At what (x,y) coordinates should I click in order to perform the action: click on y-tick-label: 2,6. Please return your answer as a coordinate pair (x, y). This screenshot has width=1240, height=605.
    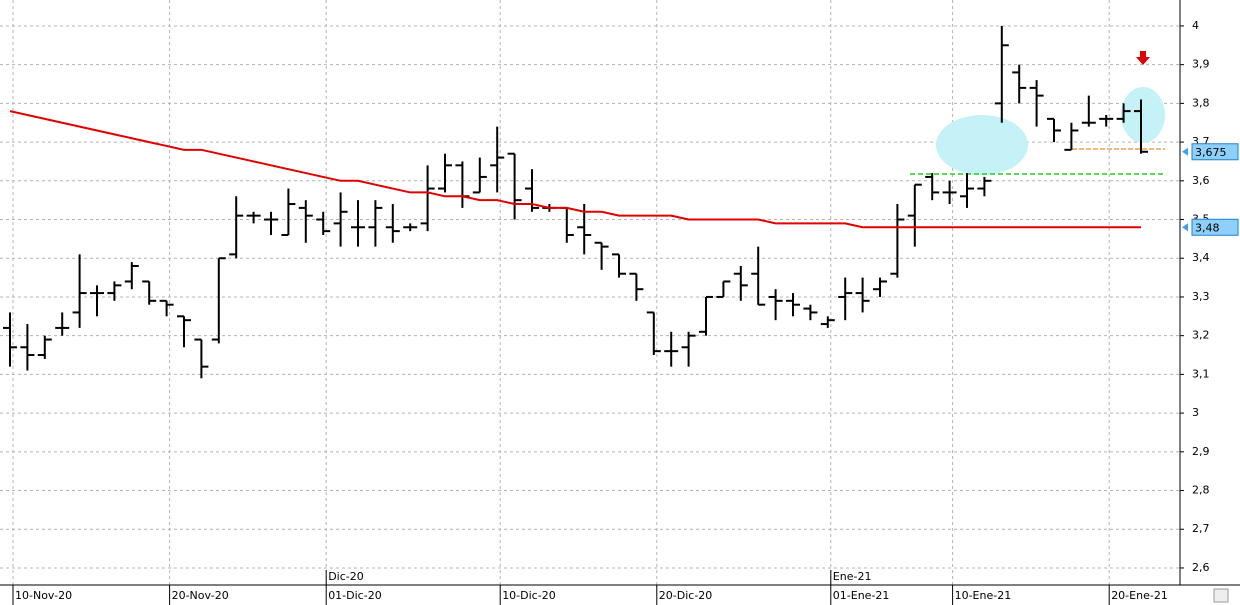
    Looking at the image, I should click on (1201, 567).